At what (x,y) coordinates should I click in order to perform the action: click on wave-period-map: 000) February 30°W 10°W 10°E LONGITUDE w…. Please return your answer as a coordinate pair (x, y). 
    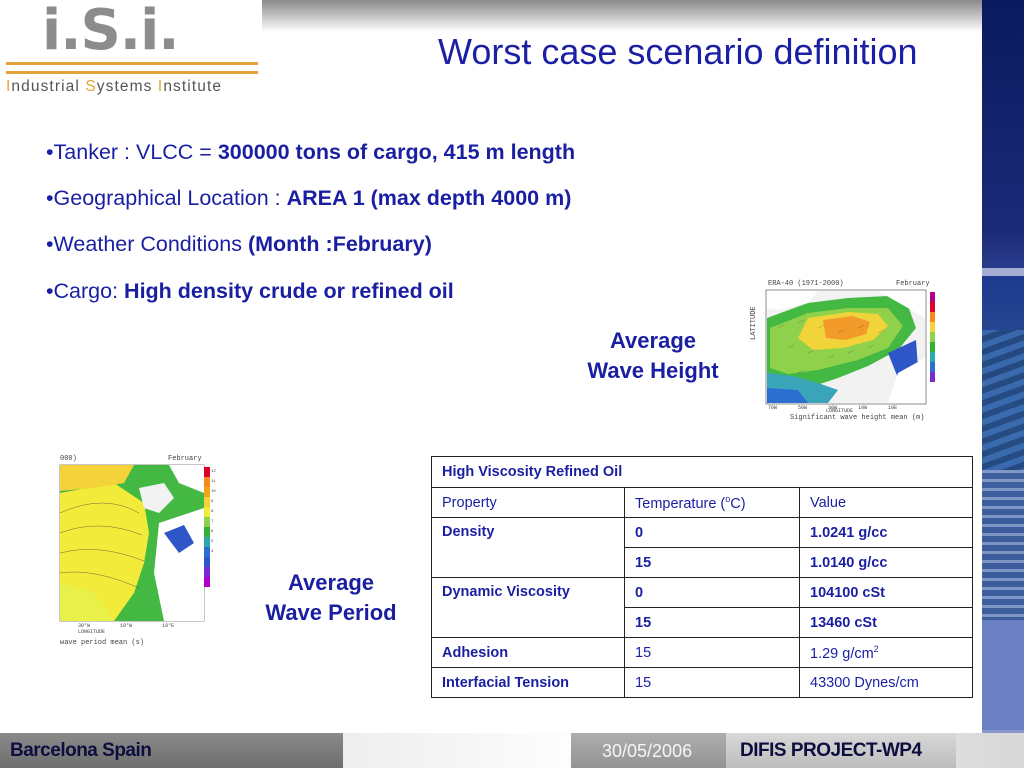
    Looking at the image, I should click on (136, 554).